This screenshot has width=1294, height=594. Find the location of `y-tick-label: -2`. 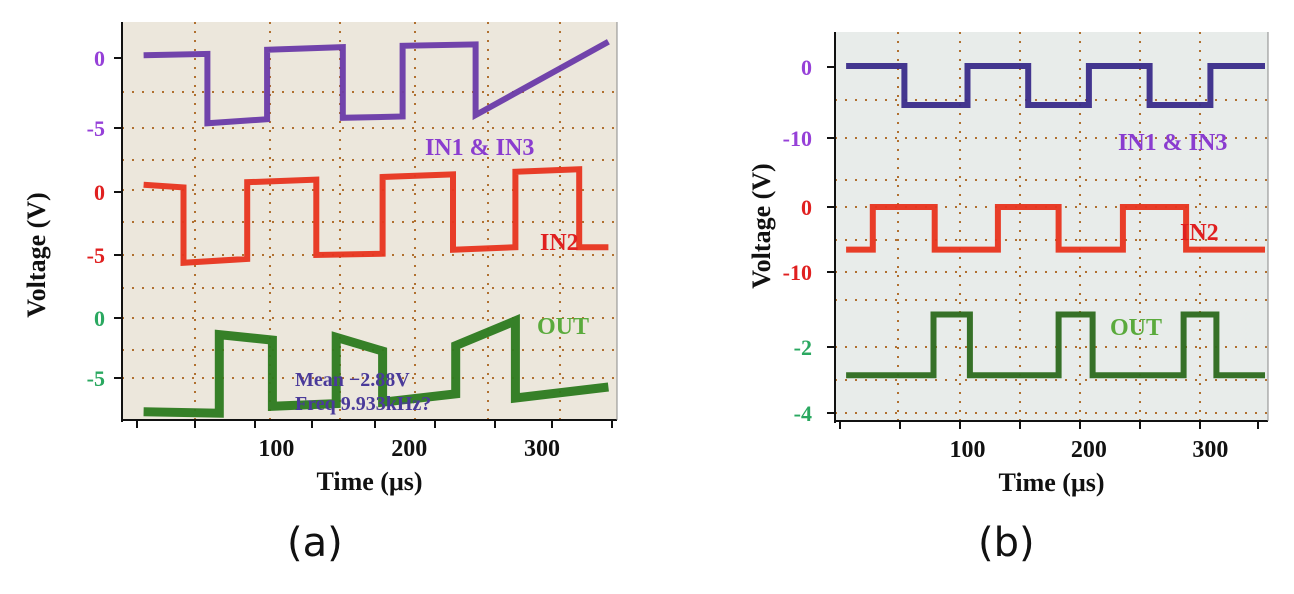

y-tick-label: -2 is located at coordinates (803, 347).